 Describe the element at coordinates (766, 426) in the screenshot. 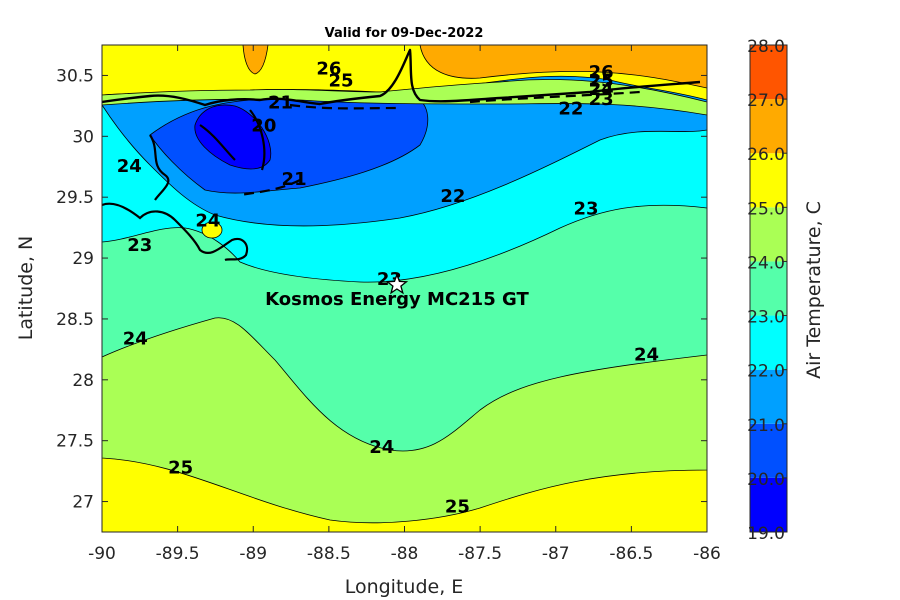

I see `colorbar-tick-label: 21.0` at that location.